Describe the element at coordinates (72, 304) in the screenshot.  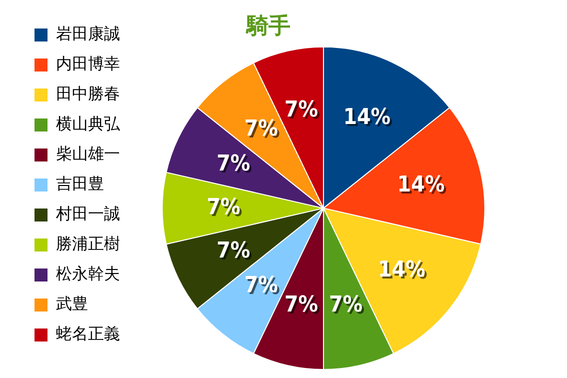
I see `legend-label: 武豊` at that location.